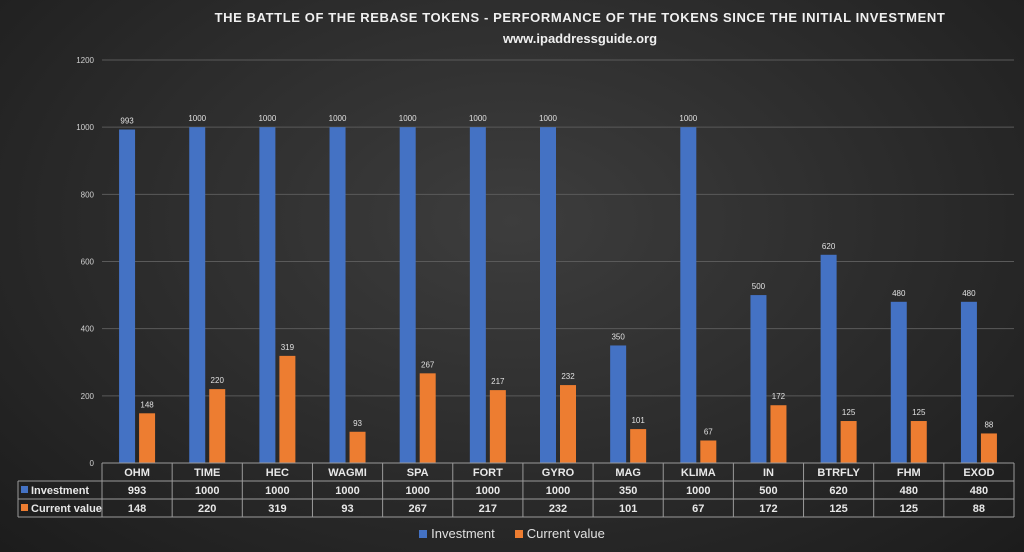 This screenshot has height=552, width=1024. I want to click on table-category: GYRO, so click(558, 473).